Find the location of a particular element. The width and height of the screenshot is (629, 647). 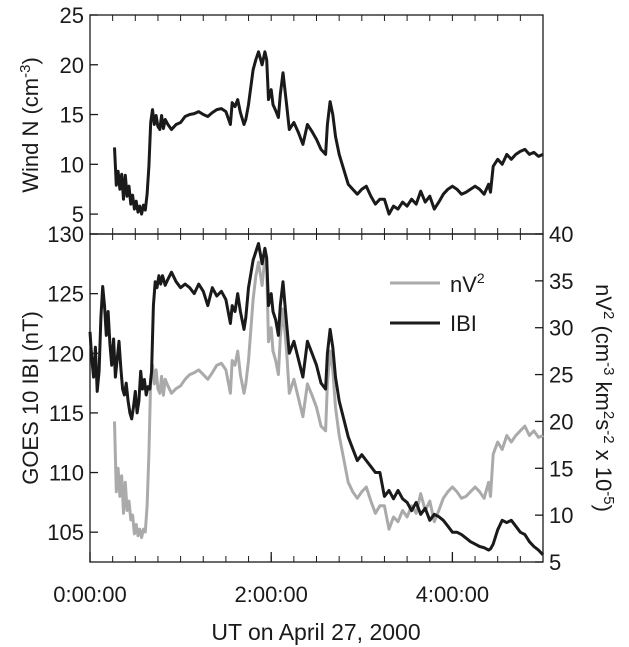

bottom-panel-left-y-axis-label: GOES 10 IBI (nT) is located at coordinates (30, 398).